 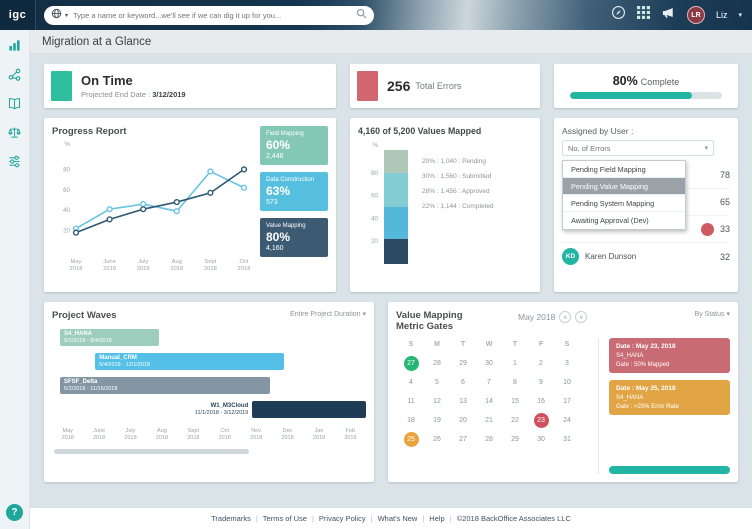 I want to click on calendar-day: 19, so click(x=437, y=420).